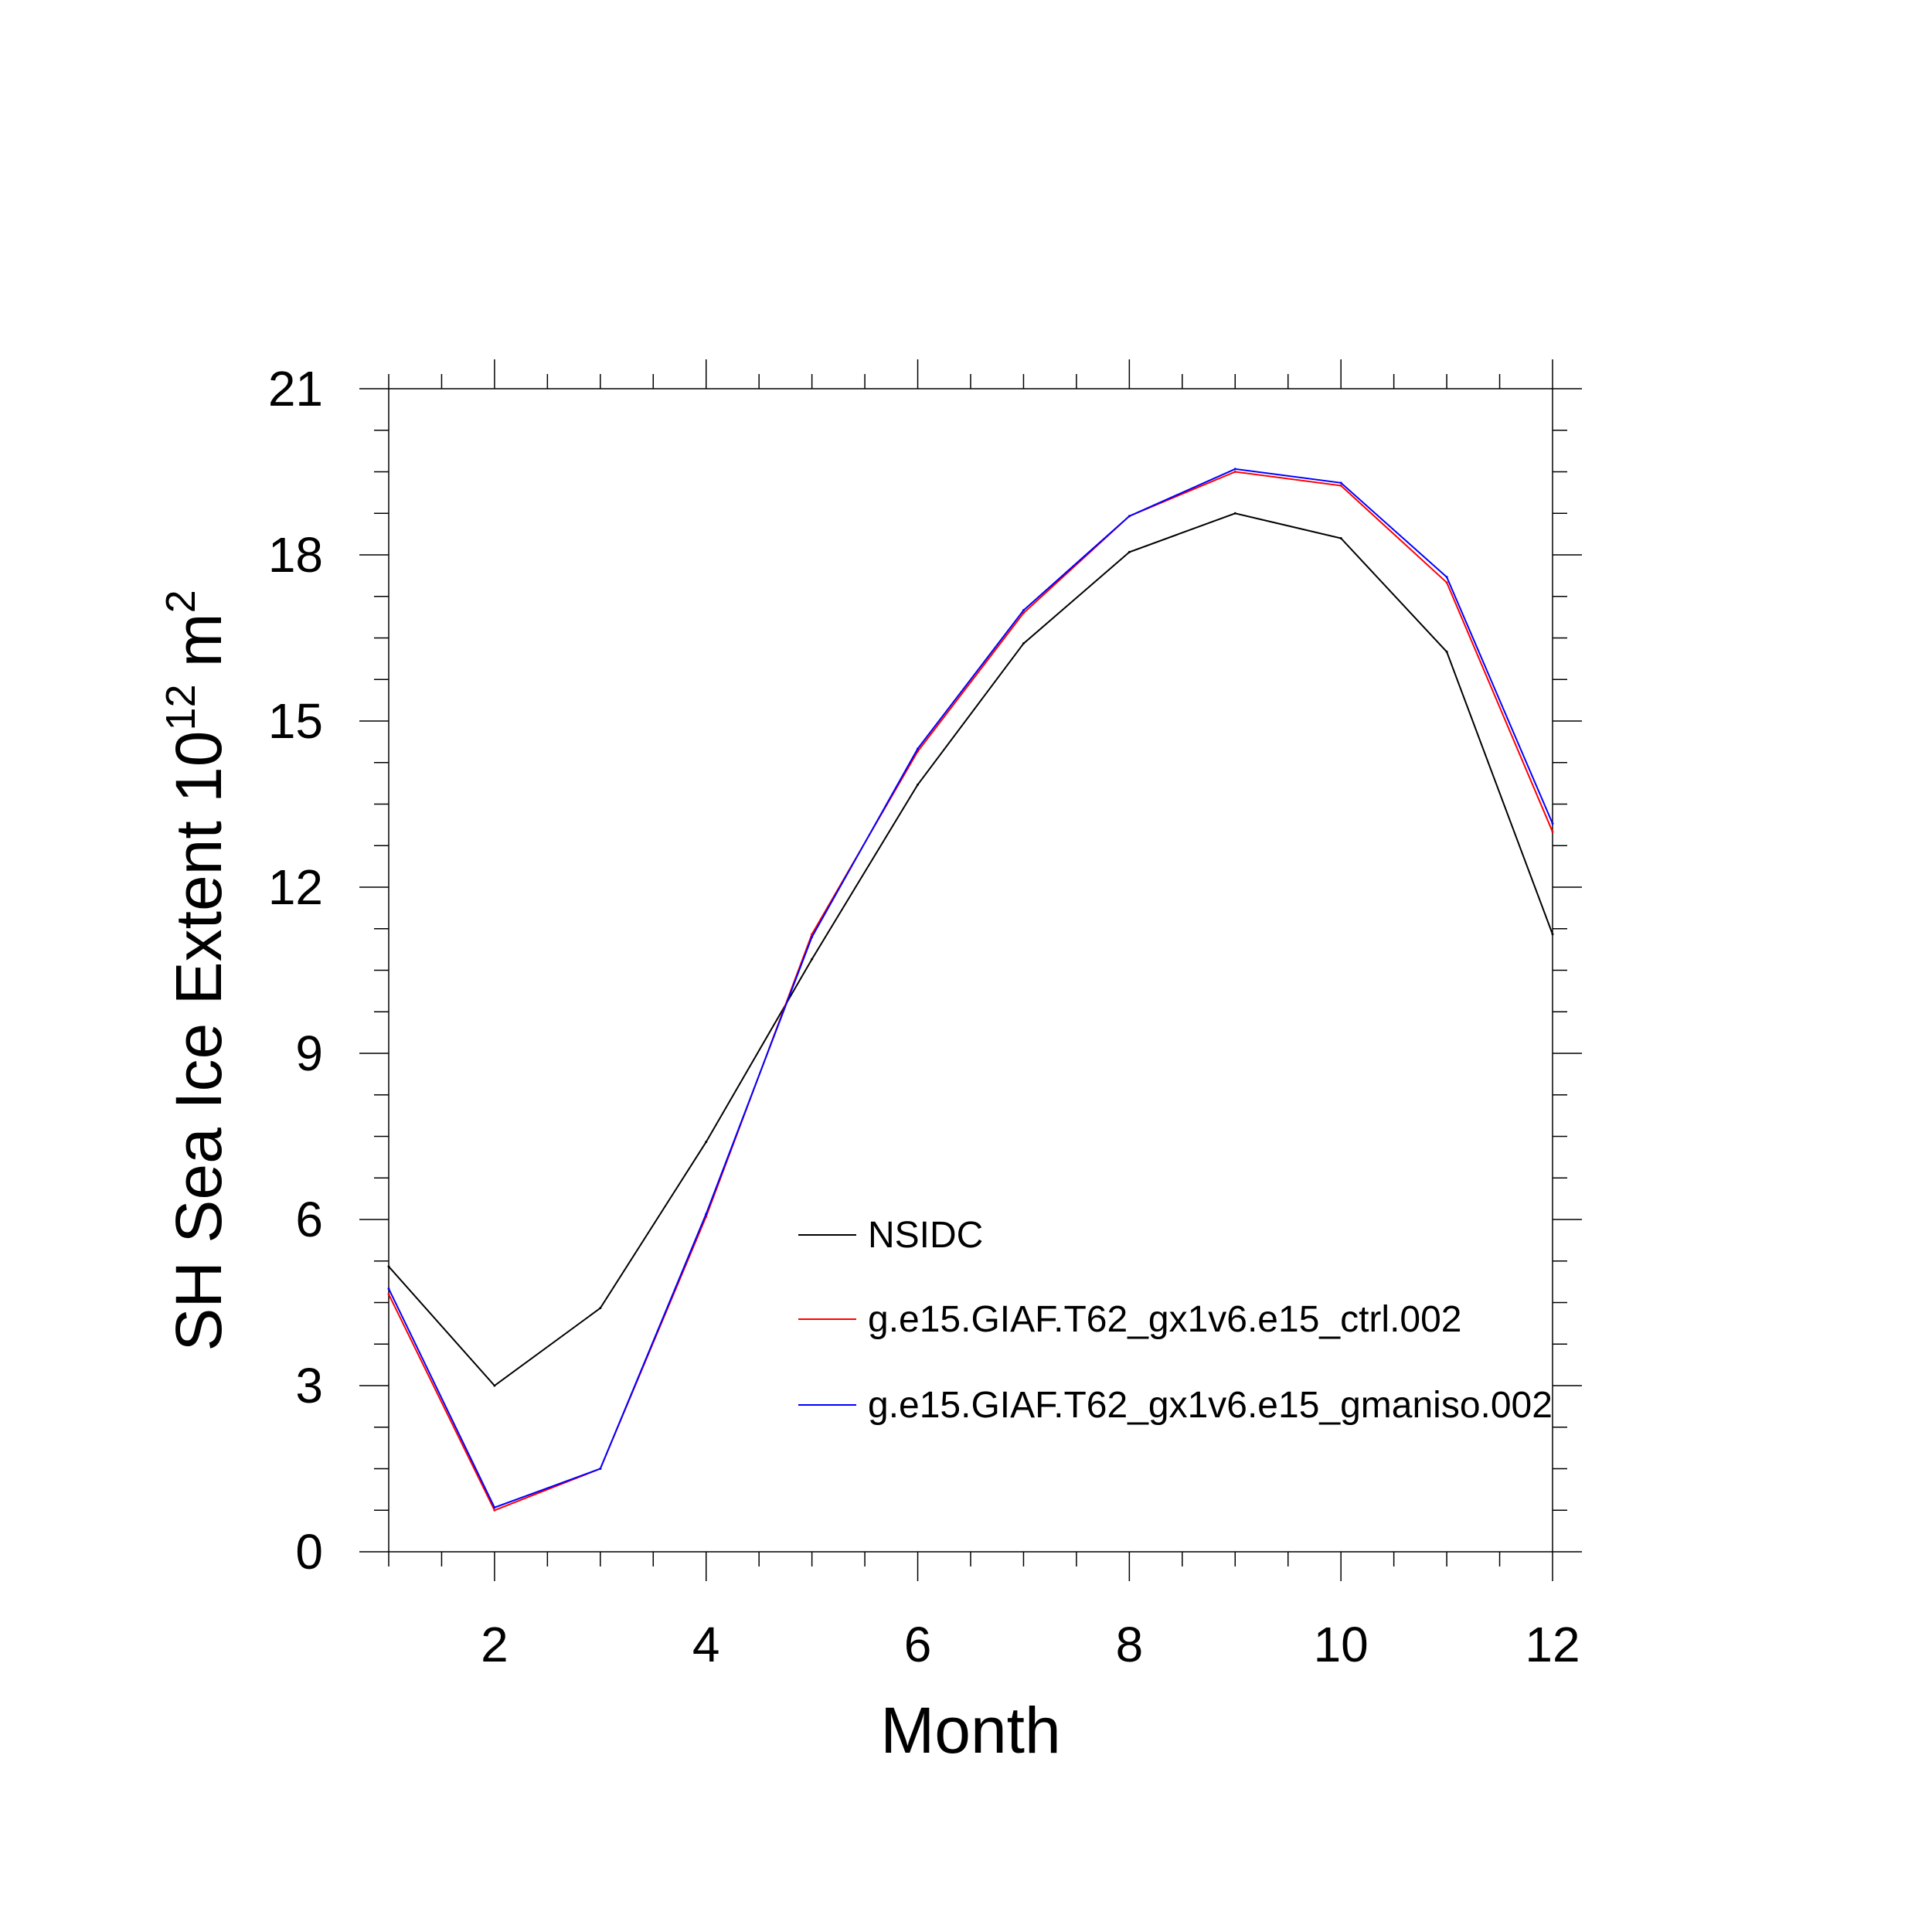  What do you see at coordinates (181, 602) in the screenshot?
I see `y-axis-label-unit-exponent: 2` at bounding box center [181, 602].